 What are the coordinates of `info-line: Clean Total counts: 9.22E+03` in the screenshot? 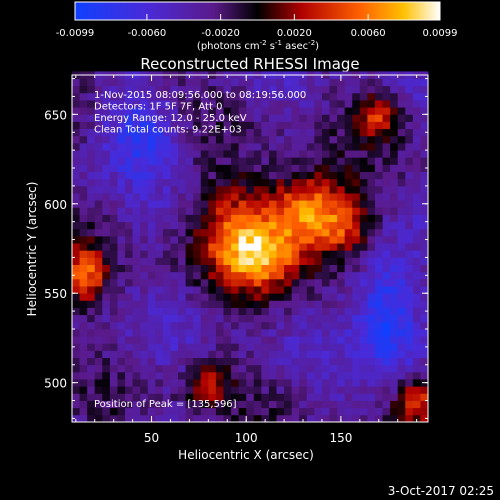 It's located at (168, 130).